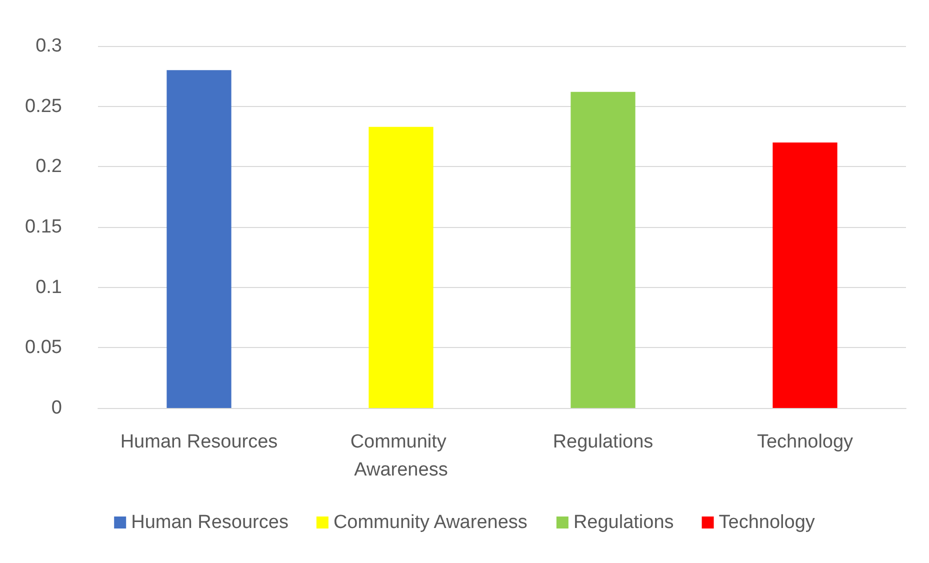 The image size is (929, 563). I want to click on x-tick-label: Community Awareness, so click(401, 456).